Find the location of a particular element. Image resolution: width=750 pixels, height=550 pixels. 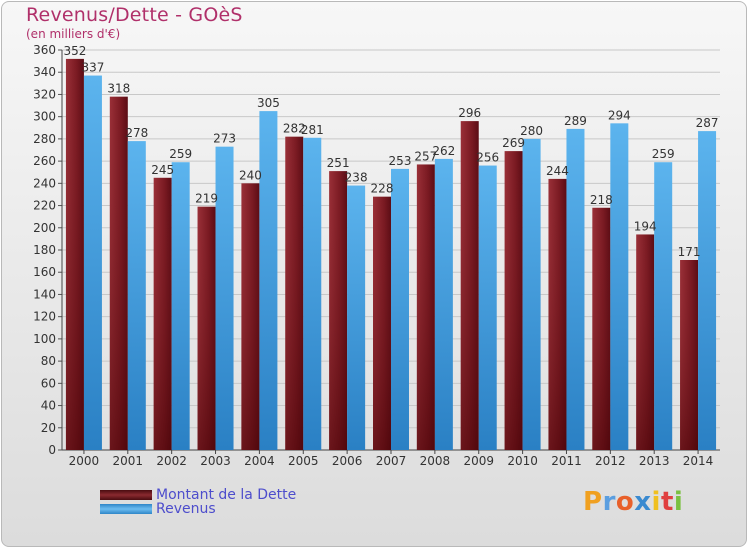

y-tick-label: 320 is located at coordinates (44, 94).